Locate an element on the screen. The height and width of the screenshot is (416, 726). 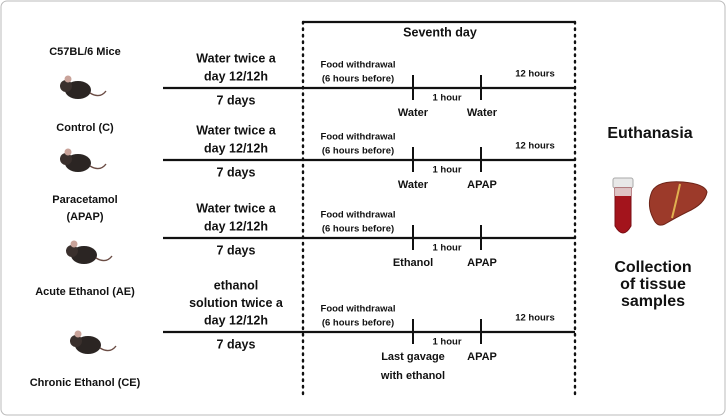
treatment-label: solution twice a is located at coordinates (236, 303).